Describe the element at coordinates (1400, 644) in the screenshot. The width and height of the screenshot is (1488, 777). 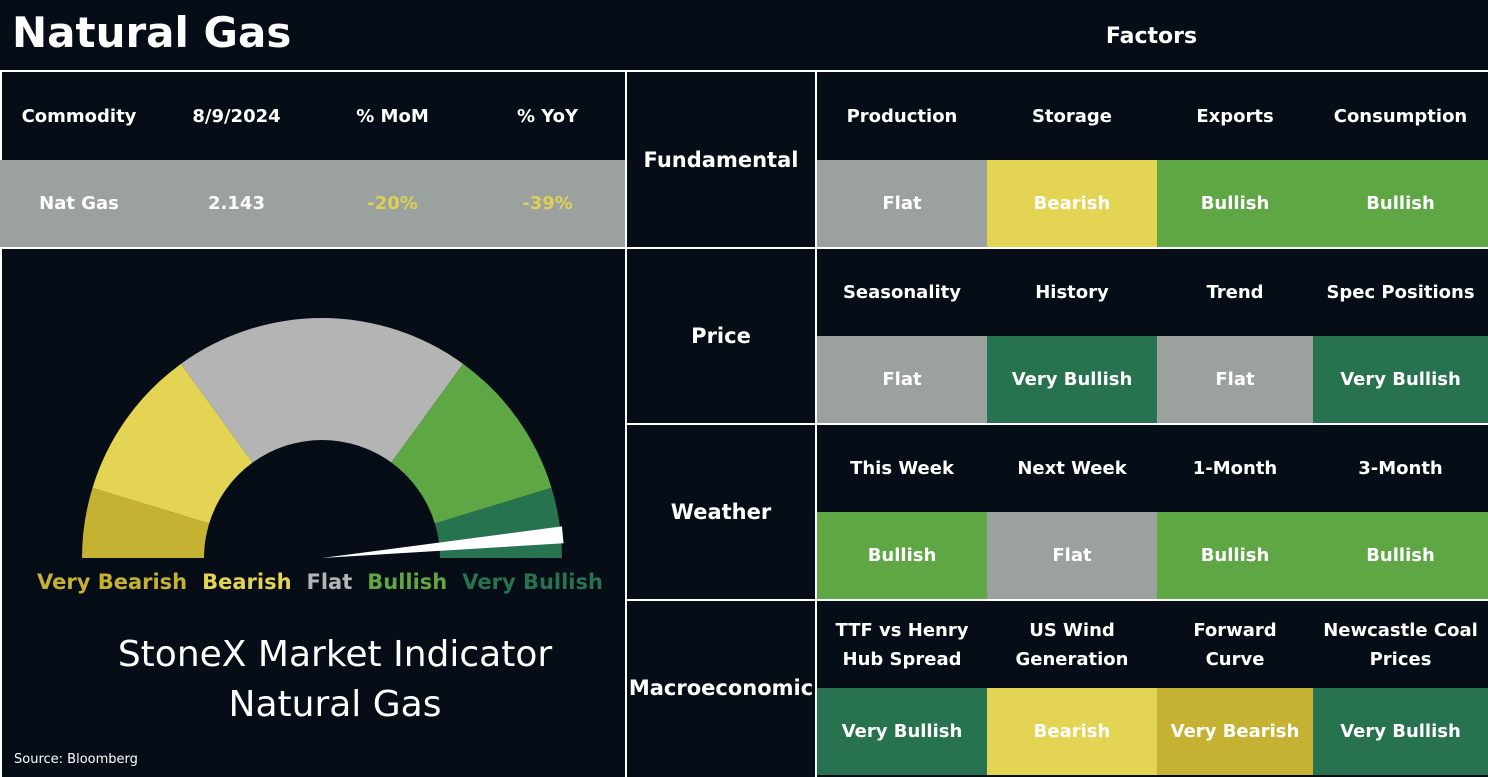
I see `factor-name: Newcastle Coal Prices` at that location.